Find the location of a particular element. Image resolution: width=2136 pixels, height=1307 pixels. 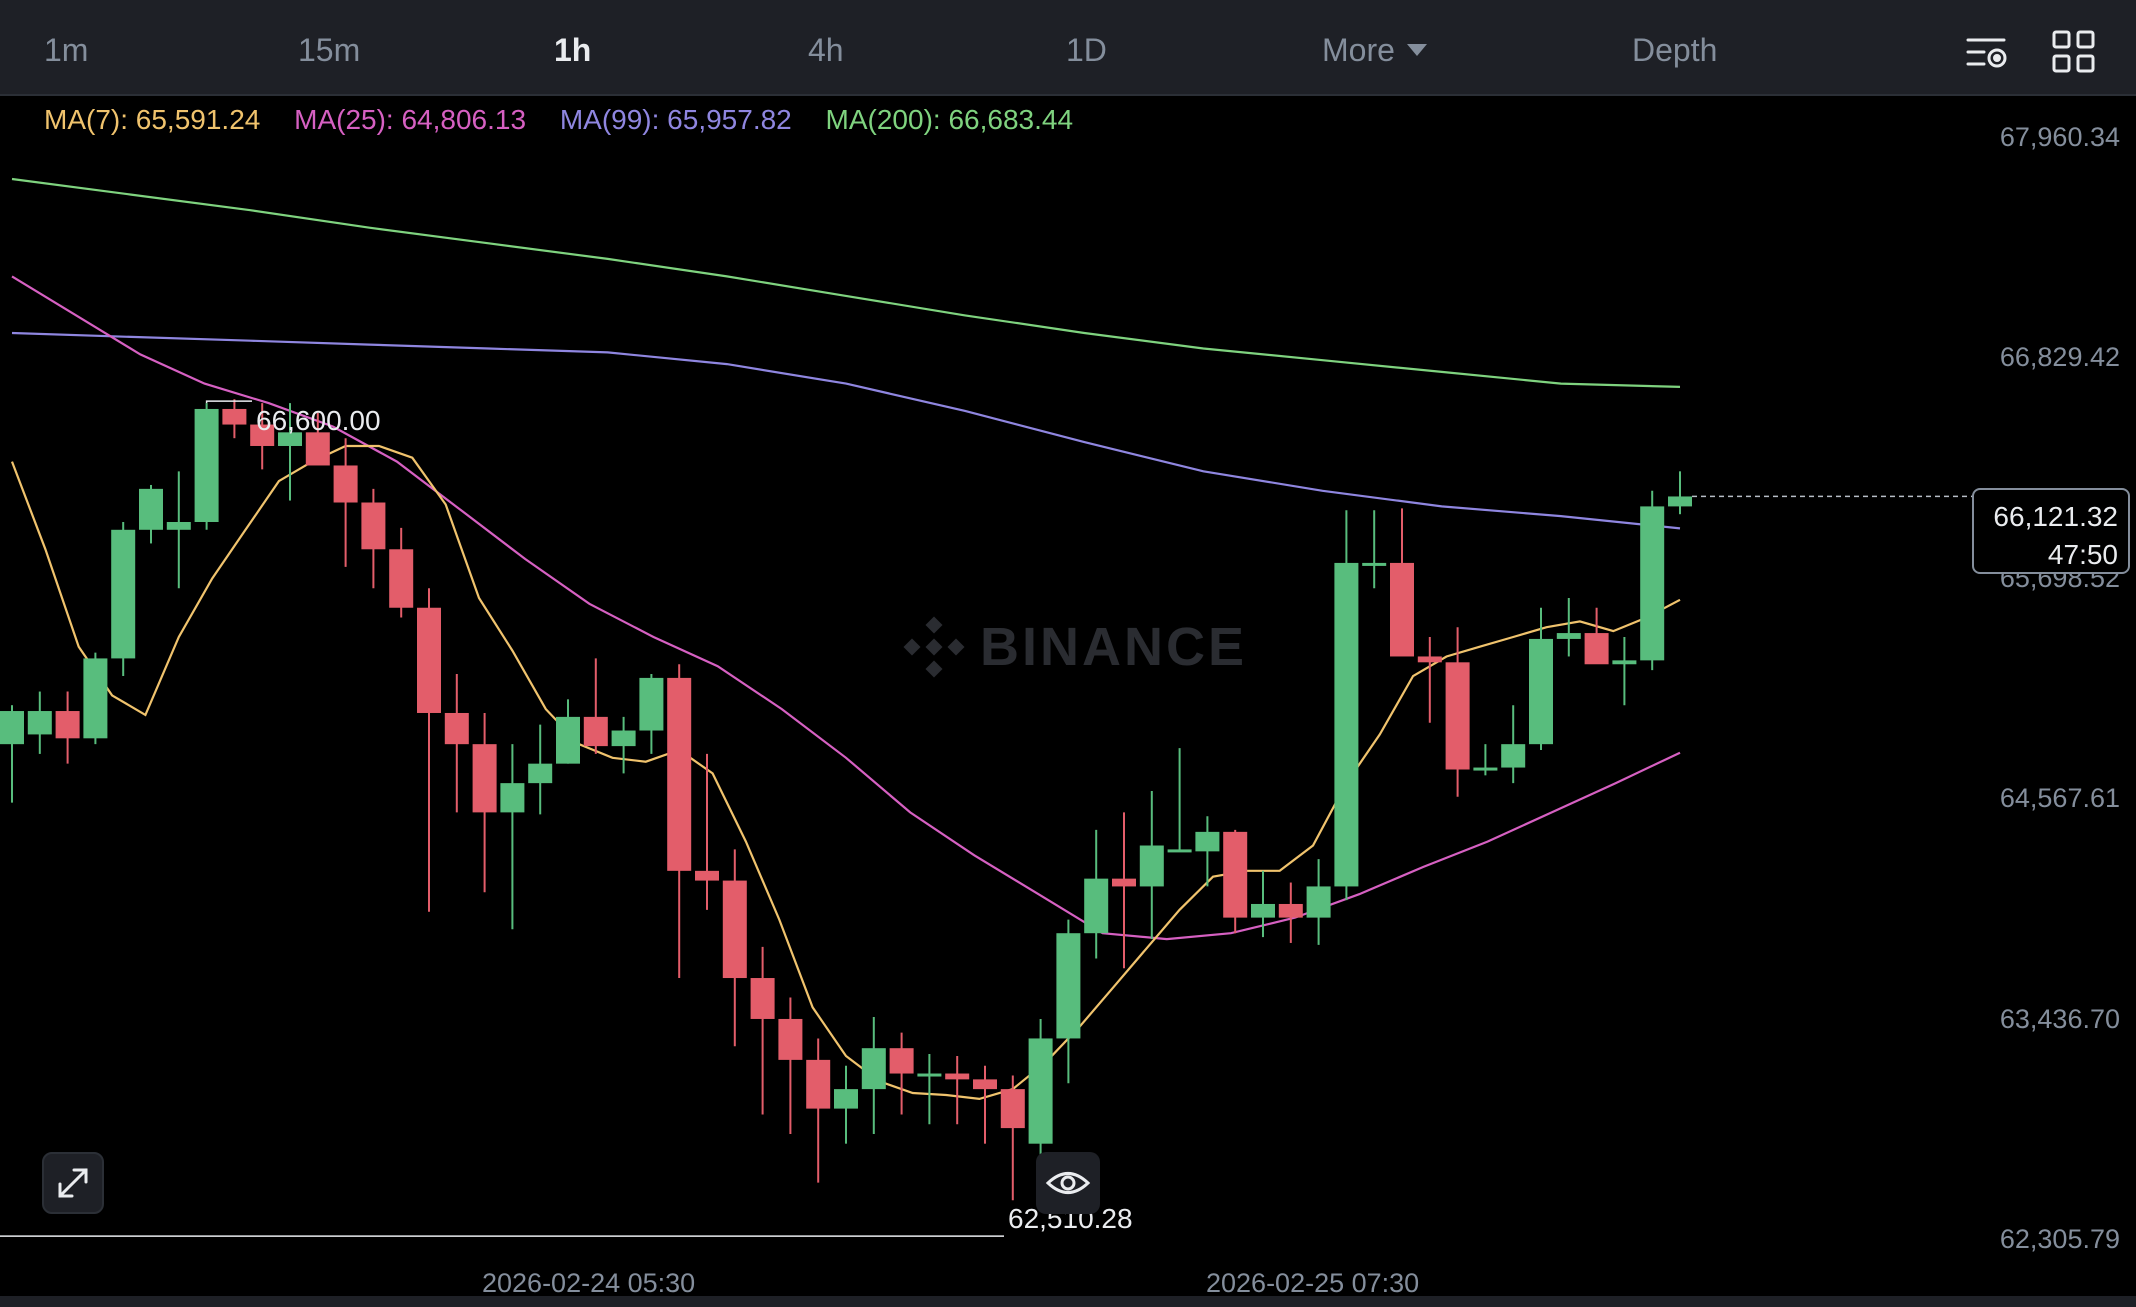

ma7-label: MA(7): 65,591.24 is located at coordinates (152, 119).